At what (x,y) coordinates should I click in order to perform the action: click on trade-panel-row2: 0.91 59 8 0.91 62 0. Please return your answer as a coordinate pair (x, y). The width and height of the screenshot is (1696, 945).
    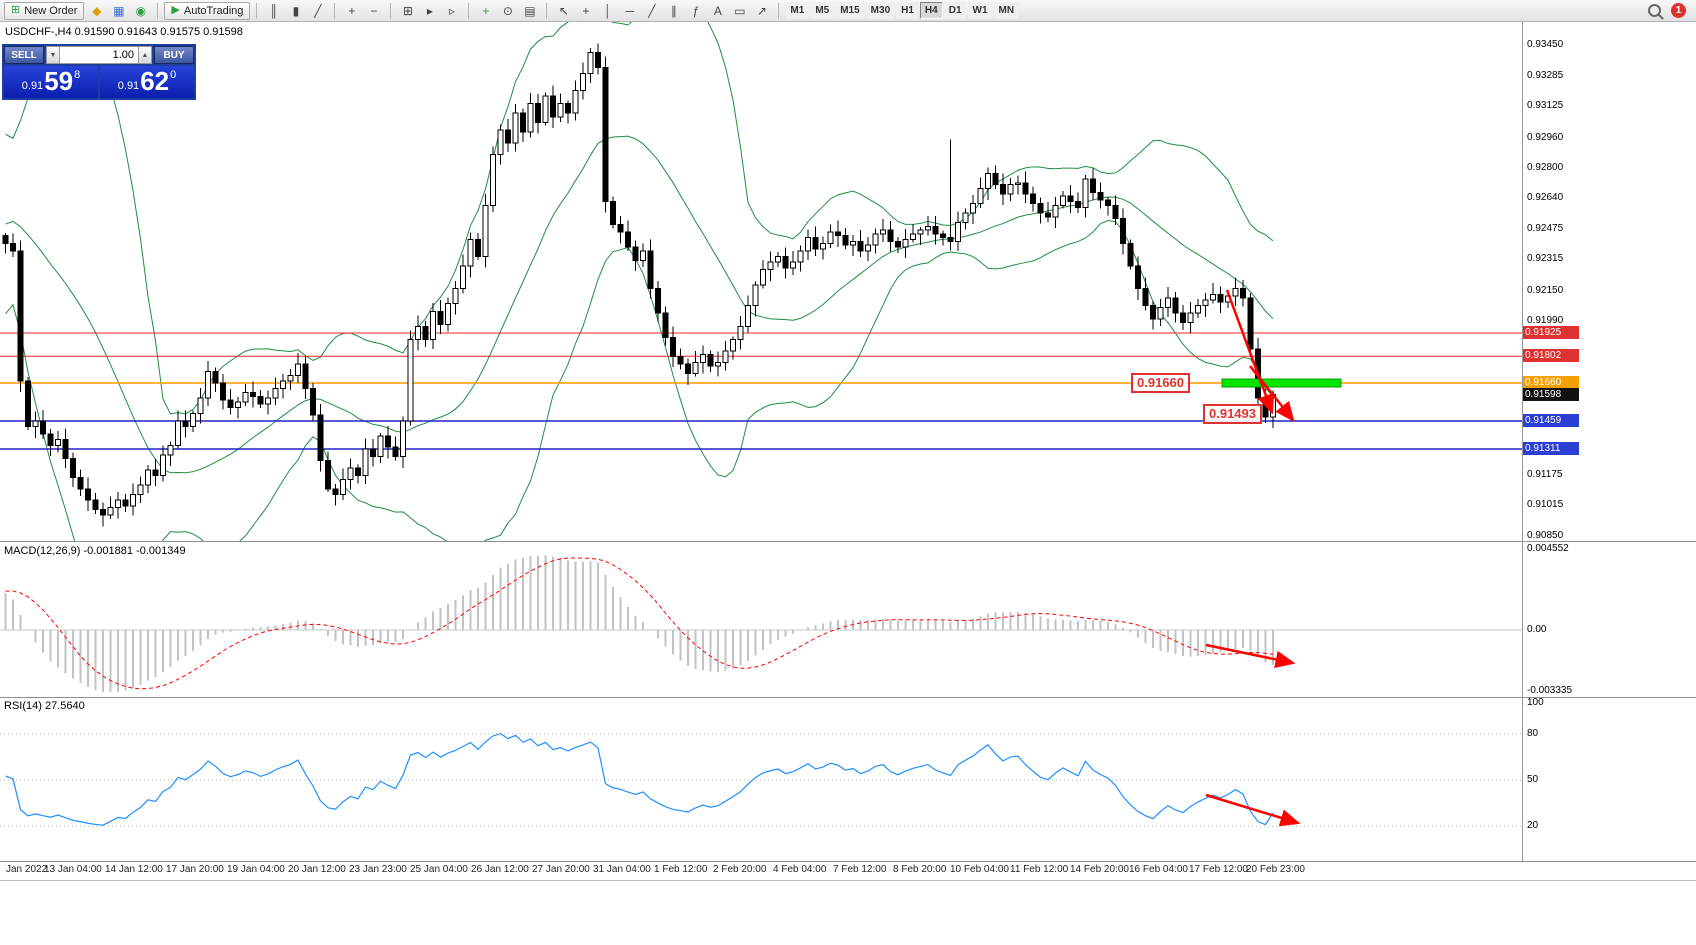
    Looking at the image, I should click on (99, 82).